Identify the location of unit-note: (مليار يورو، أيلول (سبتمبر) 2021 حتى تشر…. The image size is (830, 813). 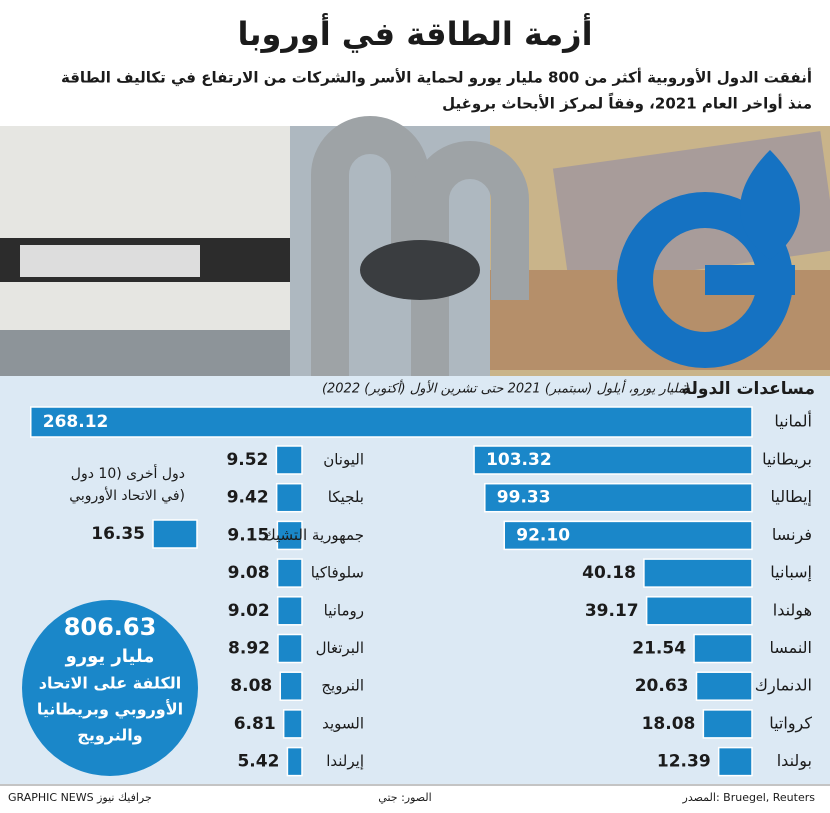
(506, 388).